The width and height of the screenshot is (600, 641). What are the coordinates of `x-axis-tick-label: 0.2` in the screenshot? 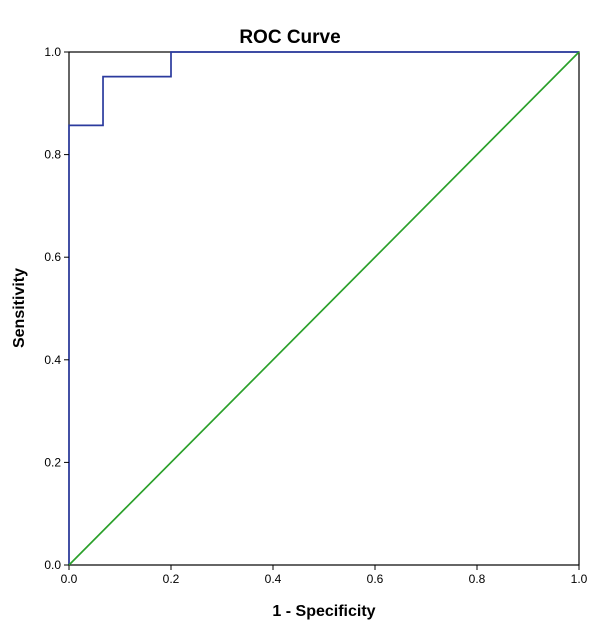 It's located at (171, 579).